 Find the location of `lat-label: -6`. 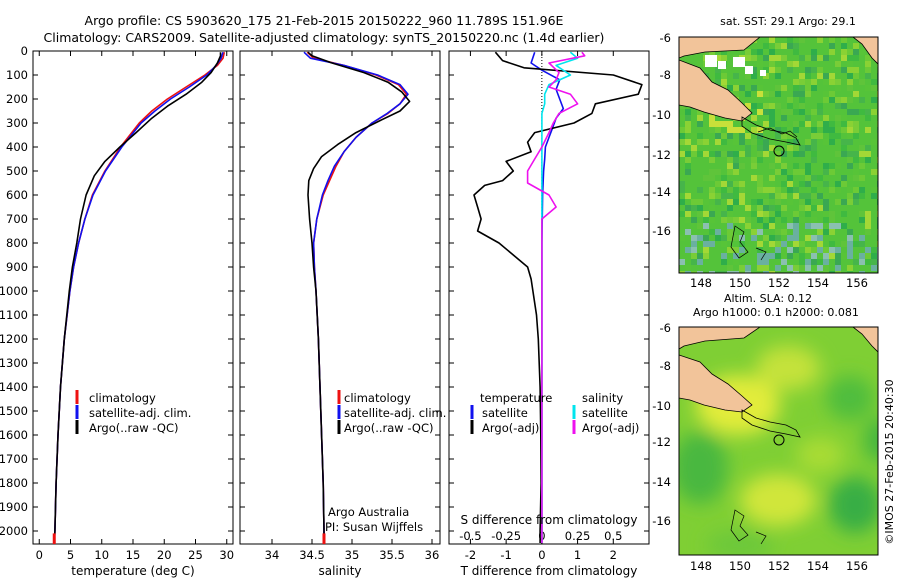

lat-label: -6 is located at coordinates (665, 38).